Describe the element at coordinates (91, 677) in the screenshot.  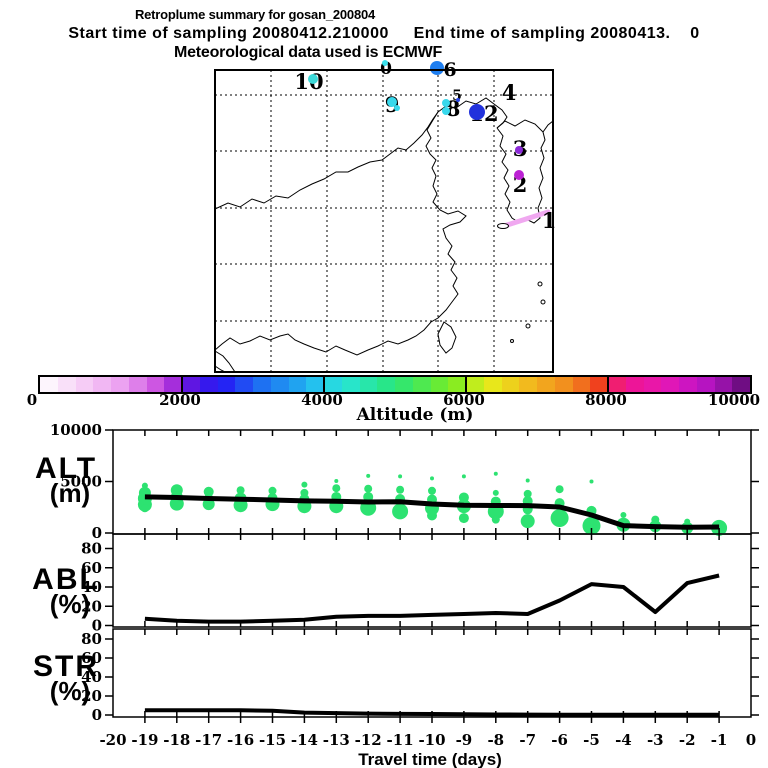
I see `y-tick-label: 40` at that location.